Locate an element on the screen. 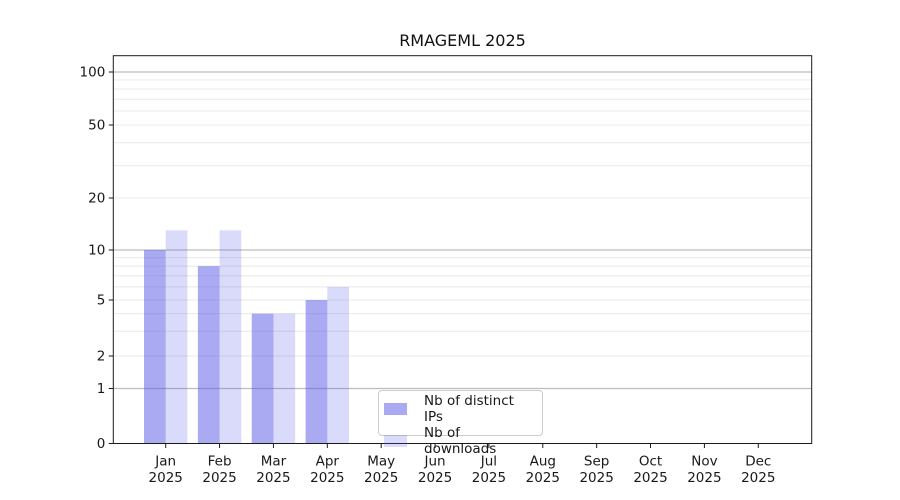  bar-distinct-ips-feb is located at coordinates (208, 355).